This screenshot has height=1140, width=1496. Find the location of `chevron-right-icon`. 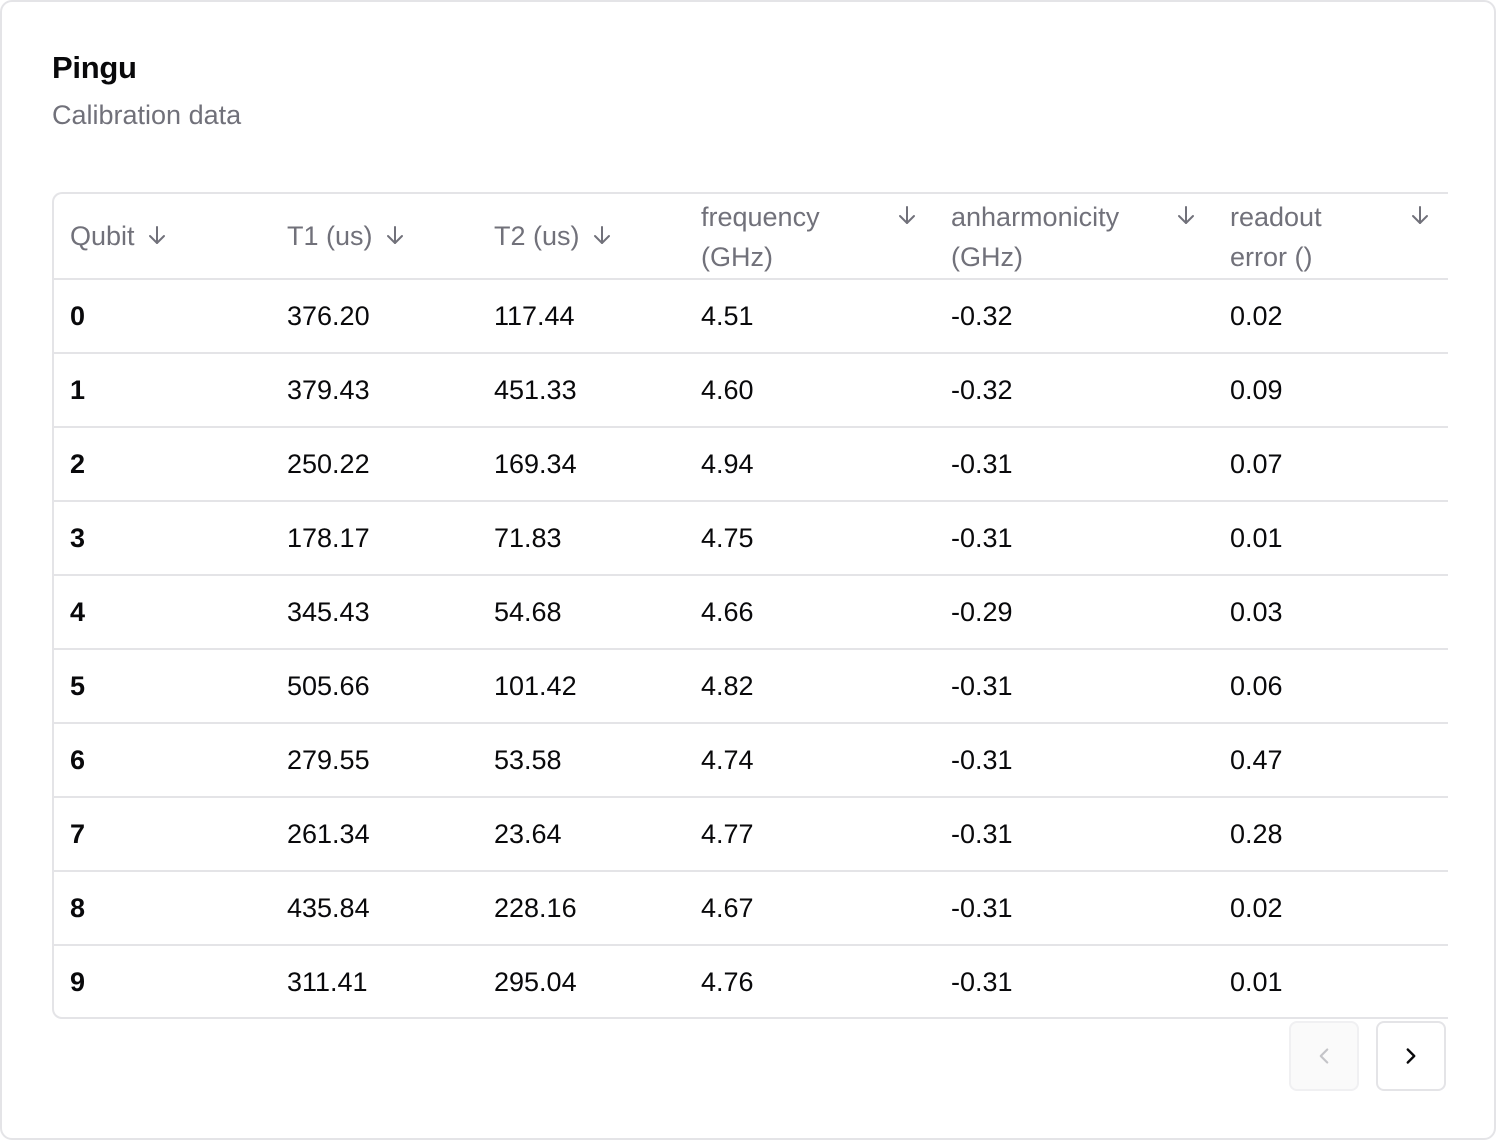

chevron-right-icon is located at coordinates (1411, 1056).